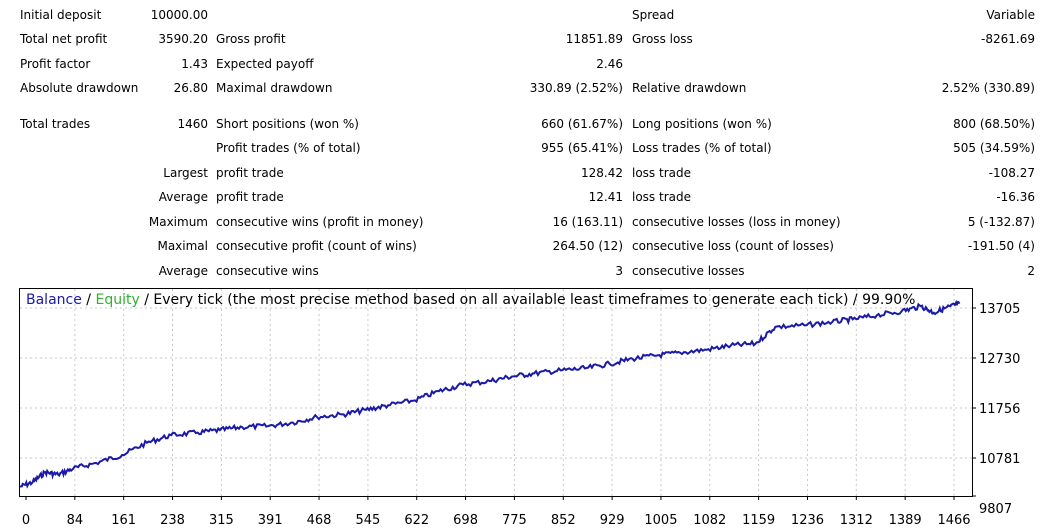 The height and width of the screenshot is (532, 1050). Describe the element at coordinates (661, 173) in the screenshot. I see `largest-loss-label: loss trade` at that location.